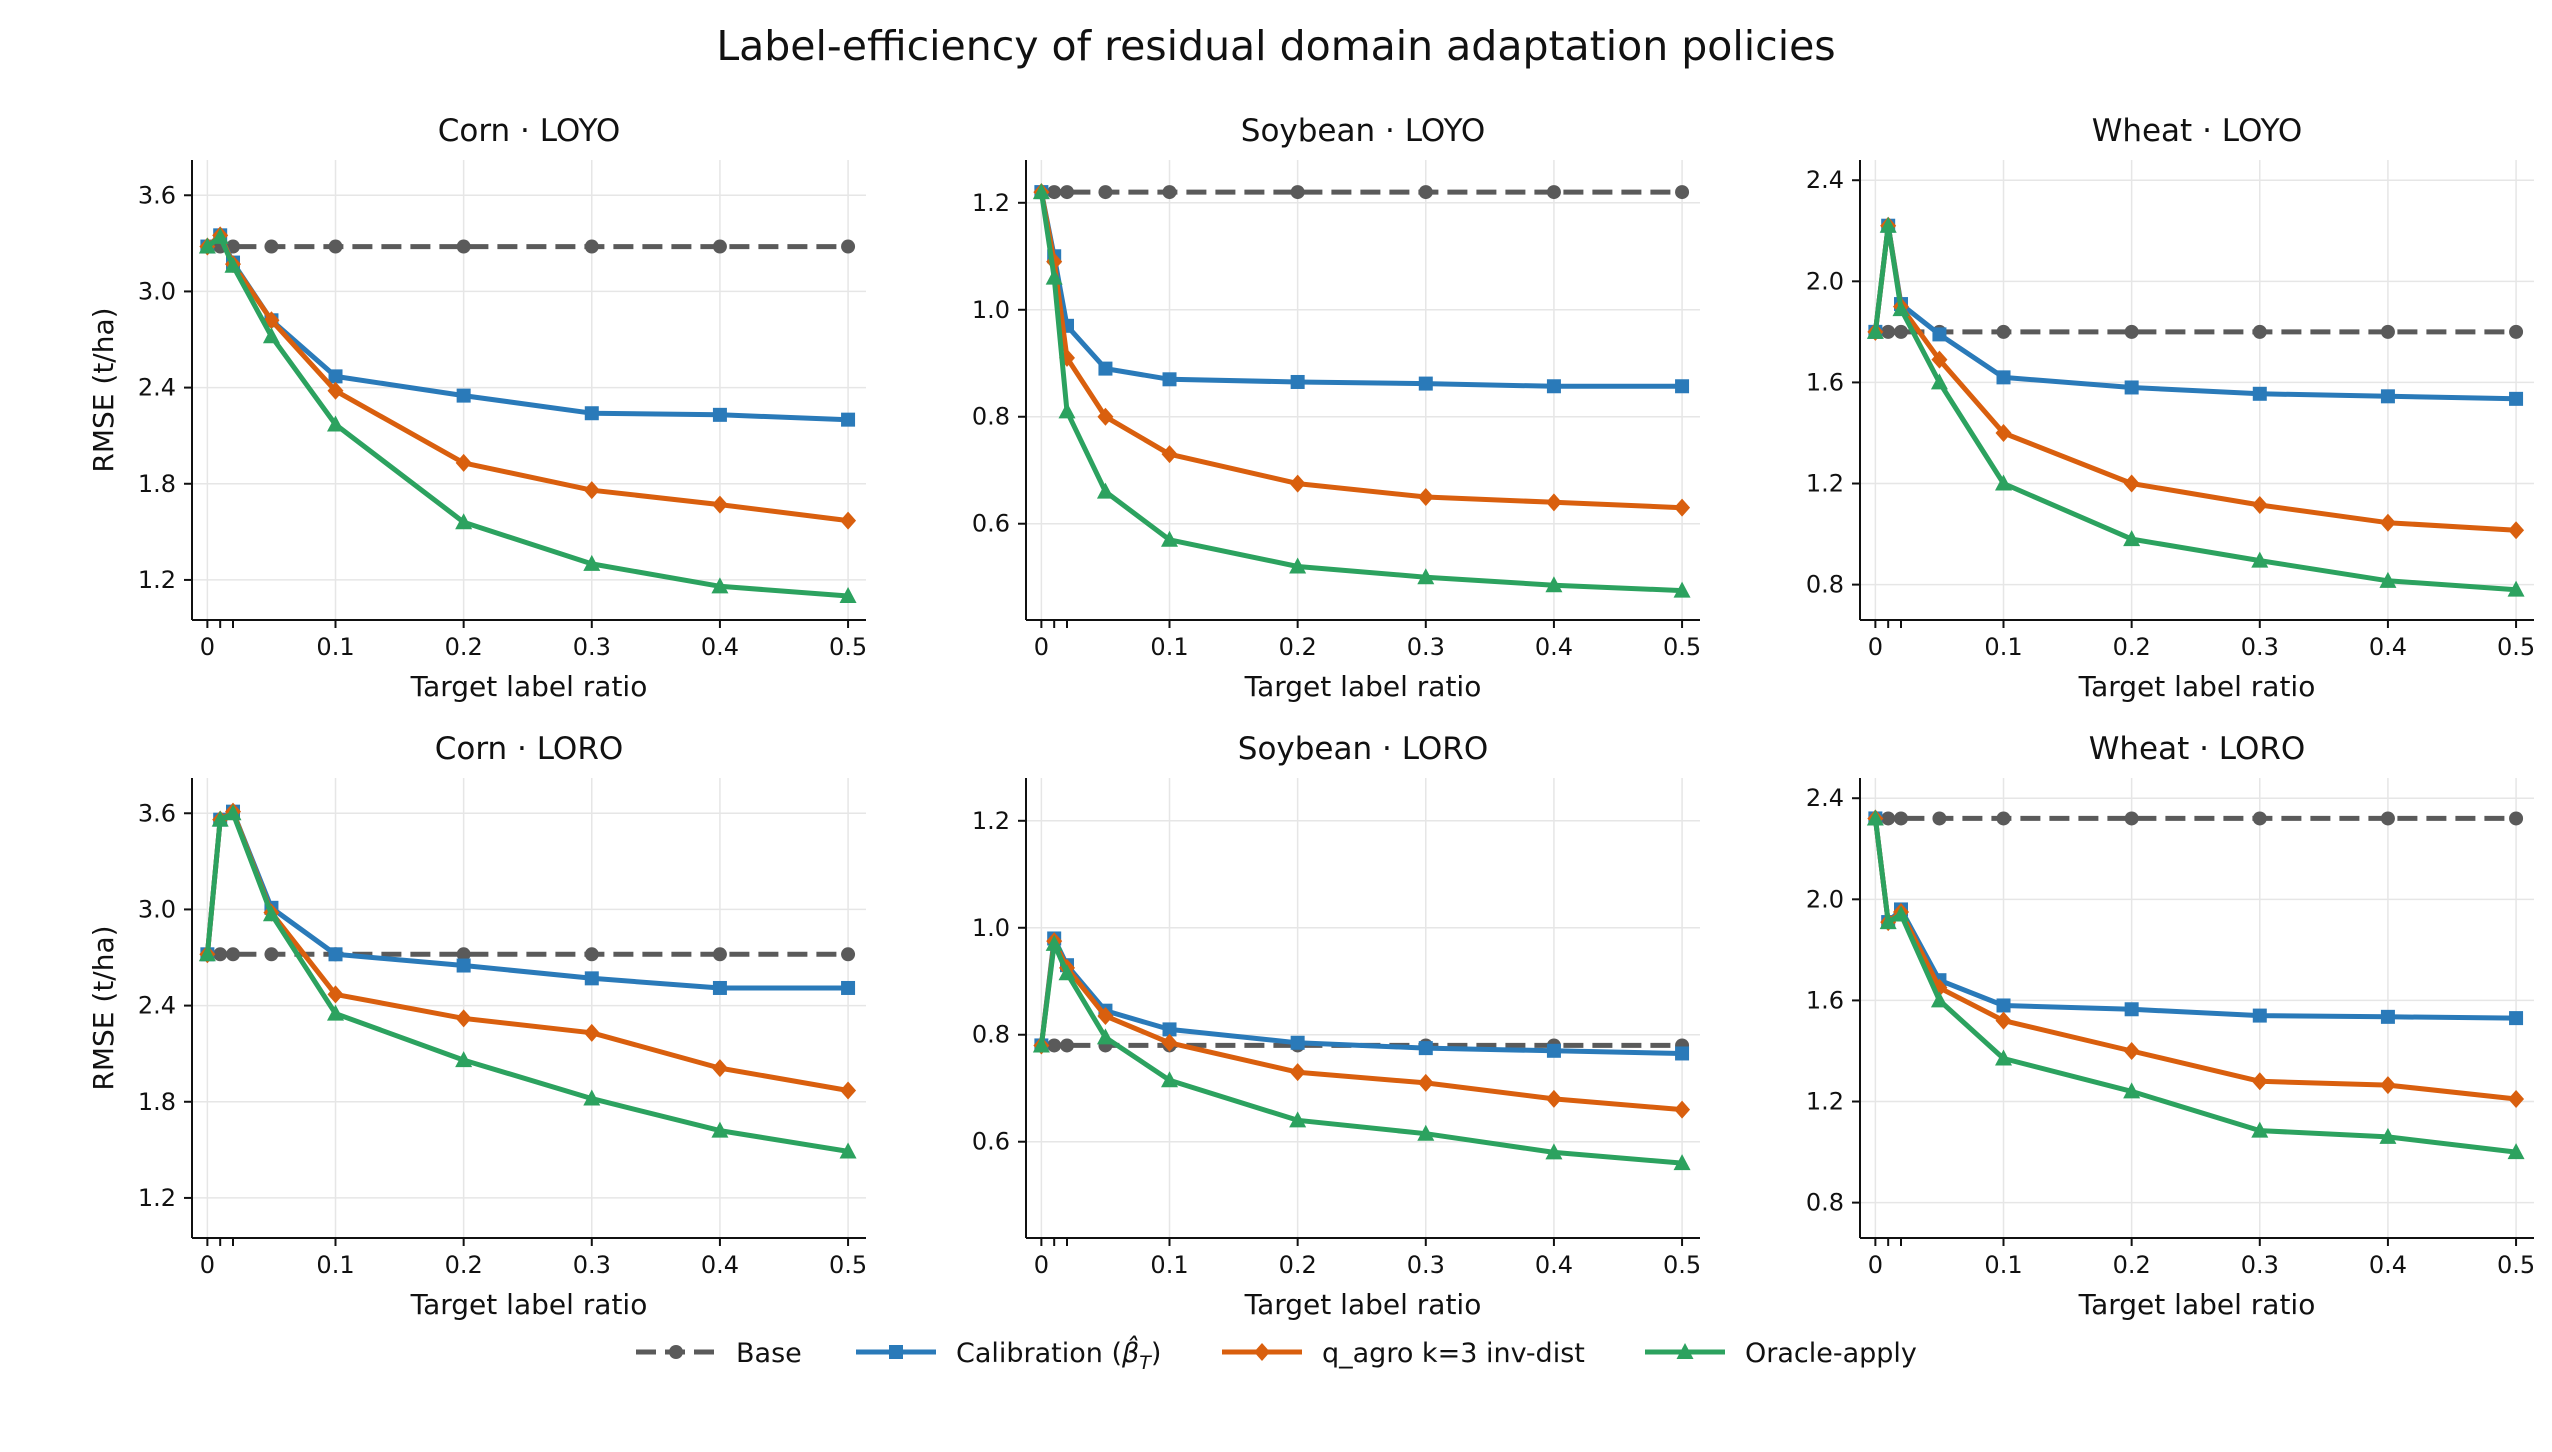  What do you see at coordinates (1130, 1352) in the screenshot?
I see `legend-label-symbol: β̂` at bounding box center [1130, 1352].